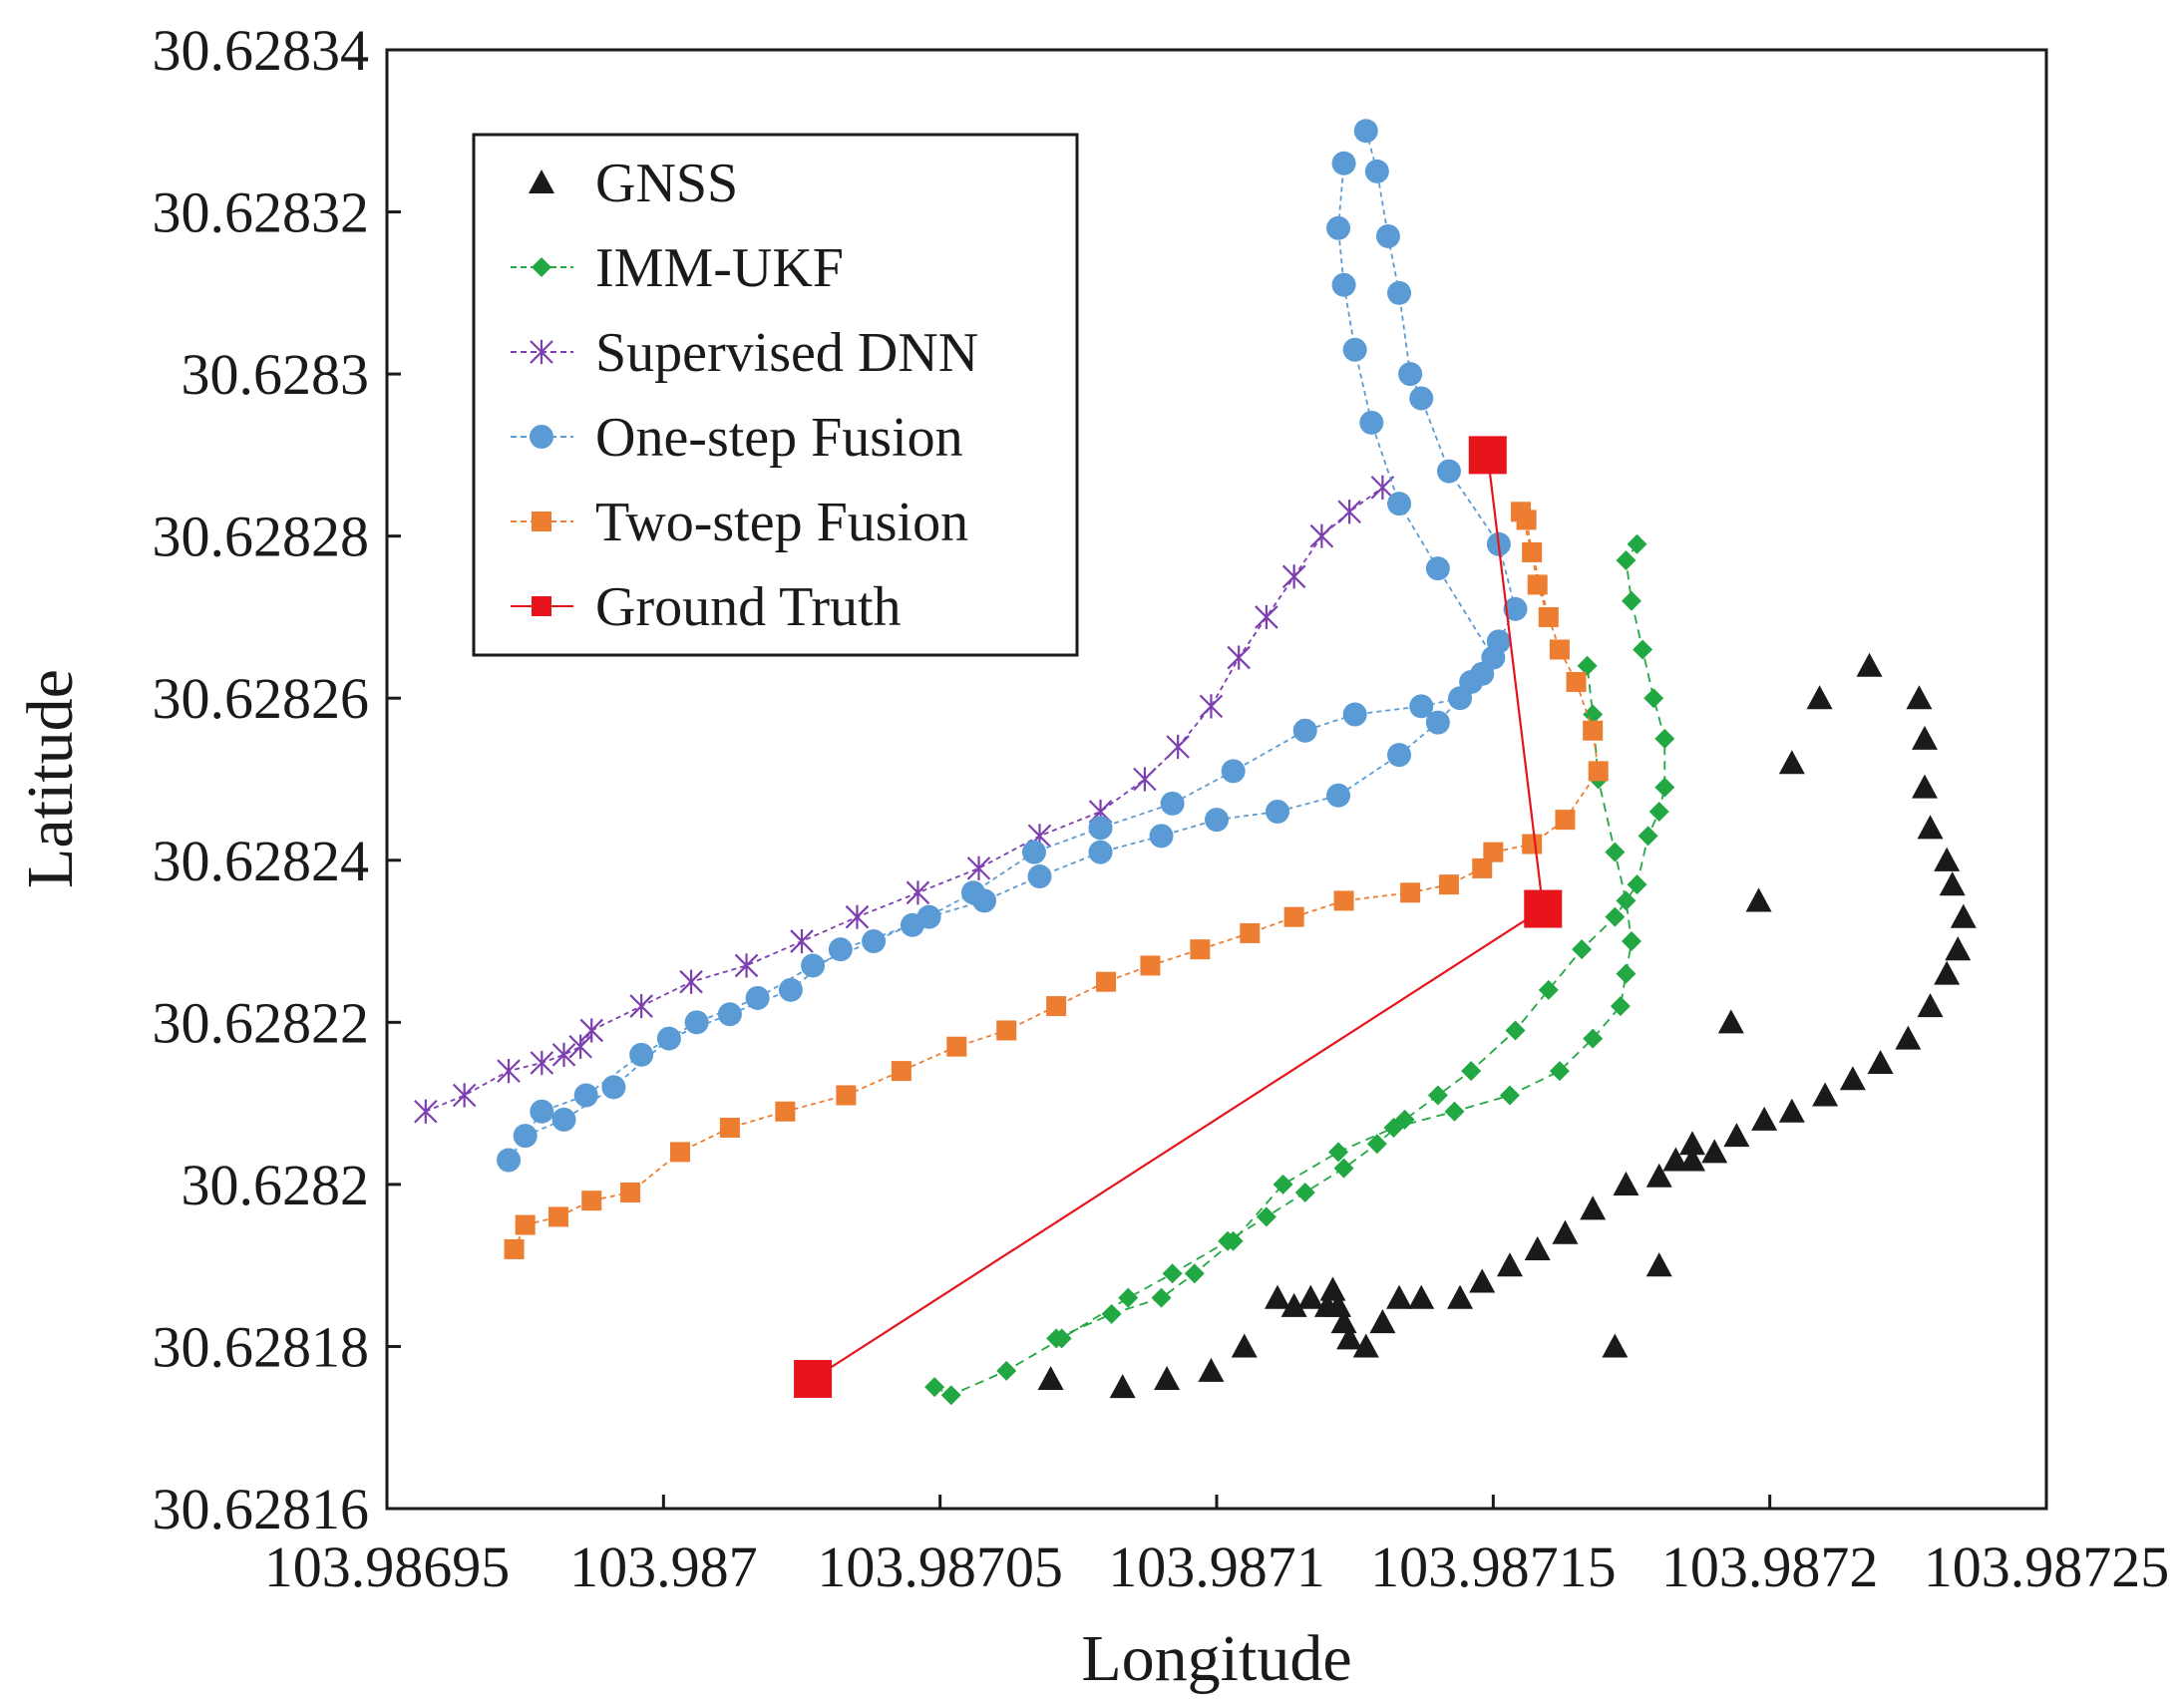 The image size is (2184, 1705). I want to click on x-tick-label: 103.9871, so click(1216, 1566).